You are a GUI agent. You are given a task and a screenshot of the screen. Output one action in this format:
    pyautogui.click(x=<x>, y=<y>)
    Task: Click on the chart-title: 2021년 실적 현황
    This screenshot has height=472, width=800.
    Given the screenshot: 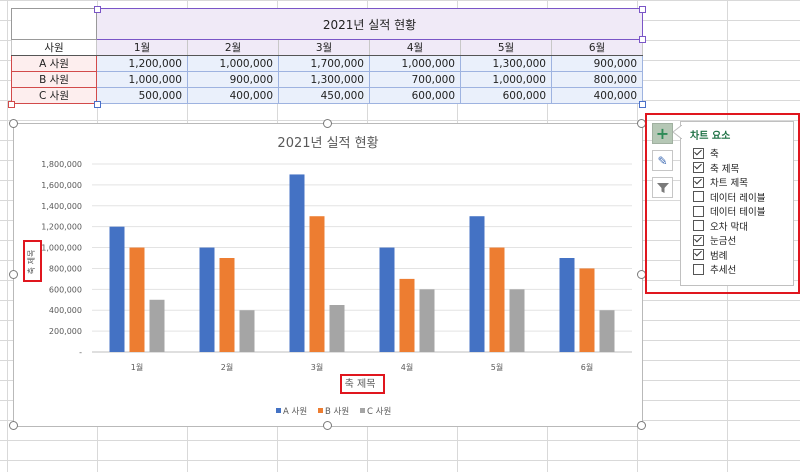 What is the action you would take?
    pyautogui.click(x=327, y=143)
    